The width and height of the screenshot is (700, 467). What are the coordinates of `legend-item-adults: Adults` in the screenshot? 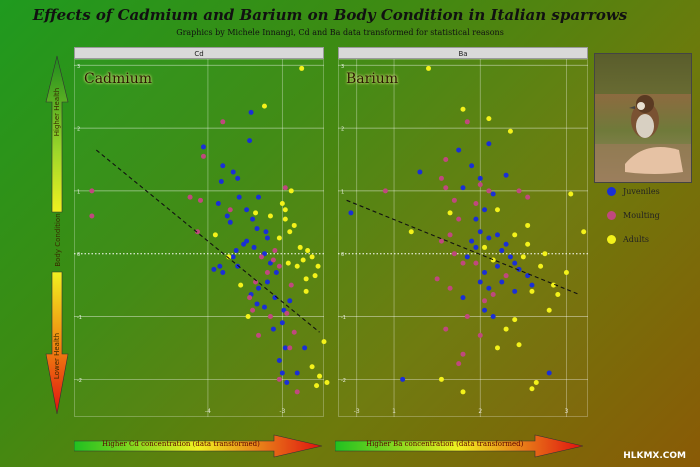 It's located at (633, 245).